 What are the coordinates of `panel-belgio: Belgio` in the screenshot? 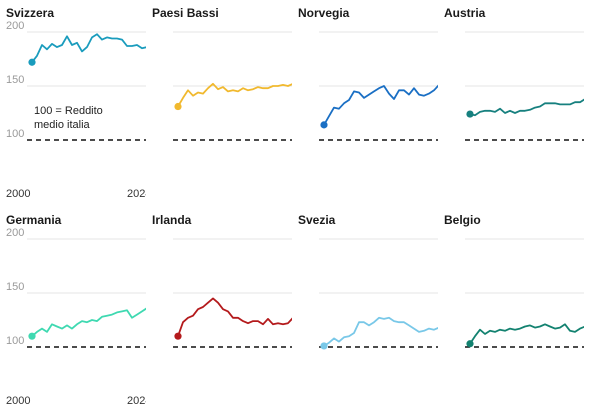 It's located at (511, 307).